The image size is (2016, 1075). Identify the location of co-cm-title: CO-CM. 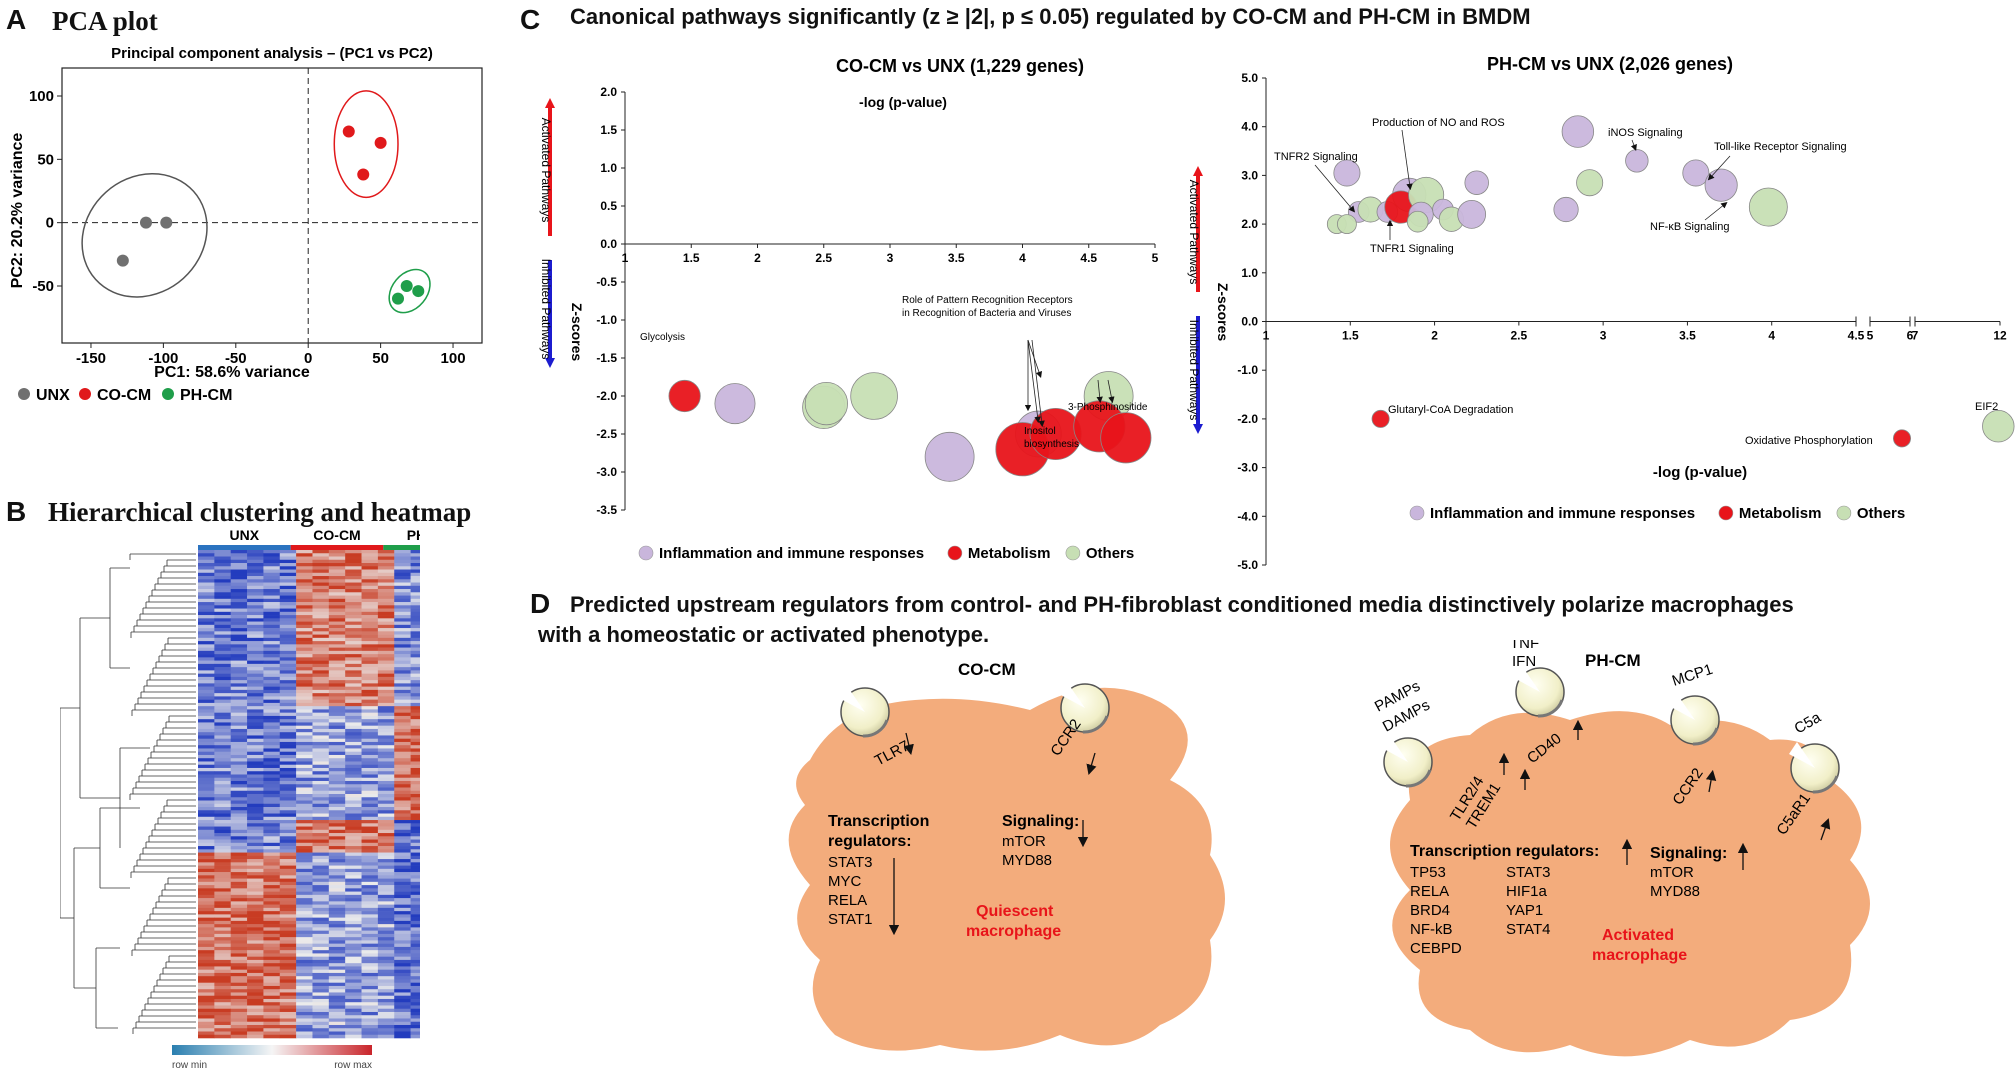
(987, 669).